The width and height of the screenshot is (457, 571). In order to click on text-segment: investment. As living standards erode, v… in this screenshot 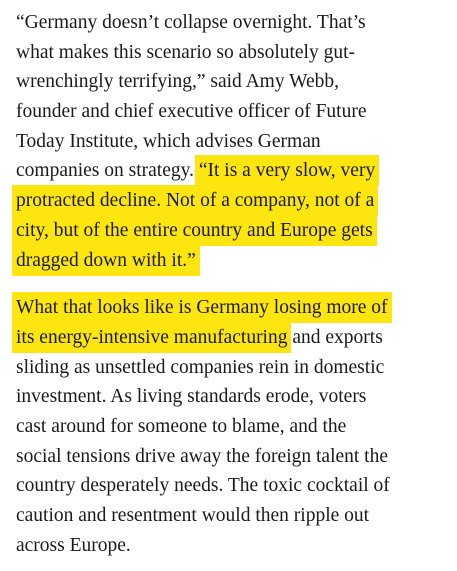, I will do `click(191, 397)`.